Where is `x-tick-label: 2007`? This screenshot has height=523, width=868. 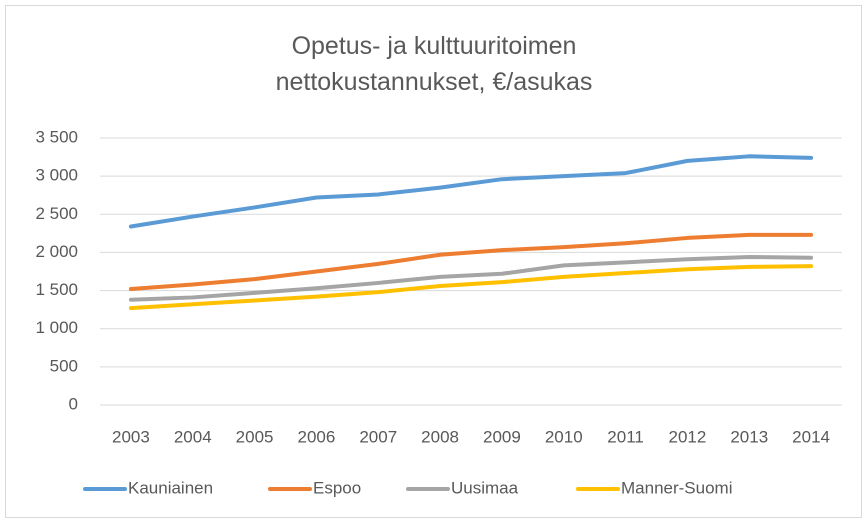 x-tick-label: 2007 is located at coordinates (378, 436).